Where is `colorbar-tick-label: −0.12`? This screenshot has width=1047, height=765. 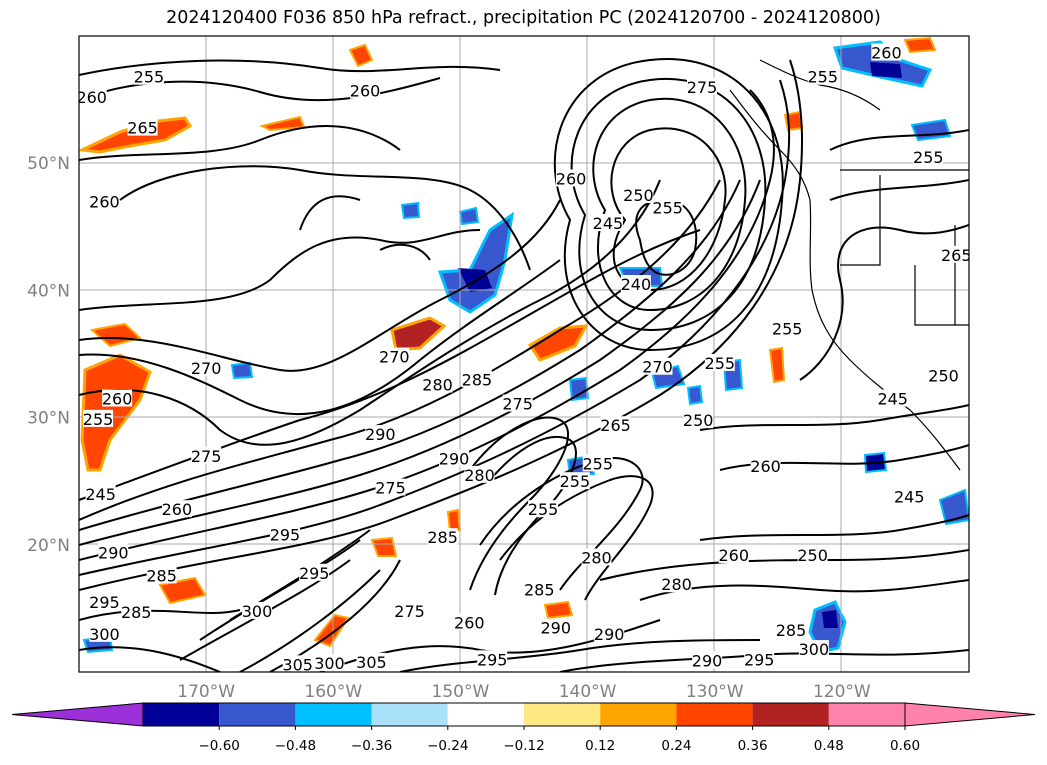 colorbar-tick-label: −0.12 is located at coordinates (523, 746).